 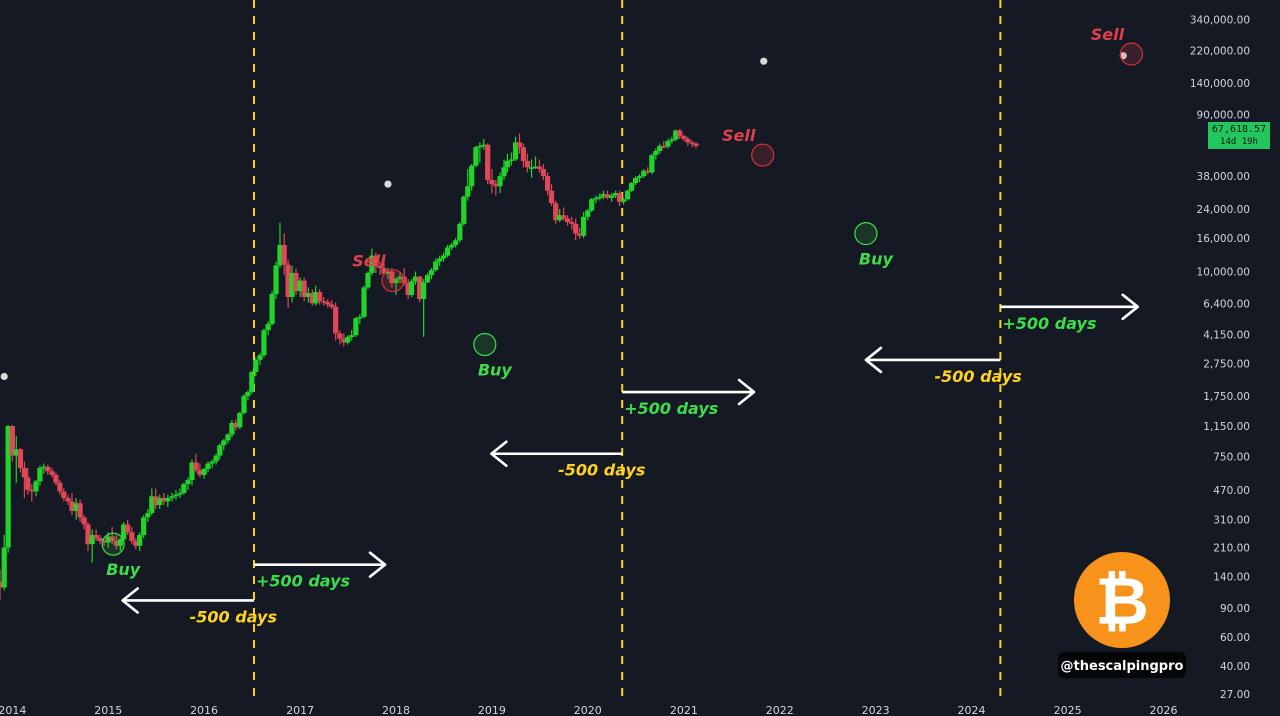 I want to click on x-tick-label: 2020, so click(x=588, y=710).